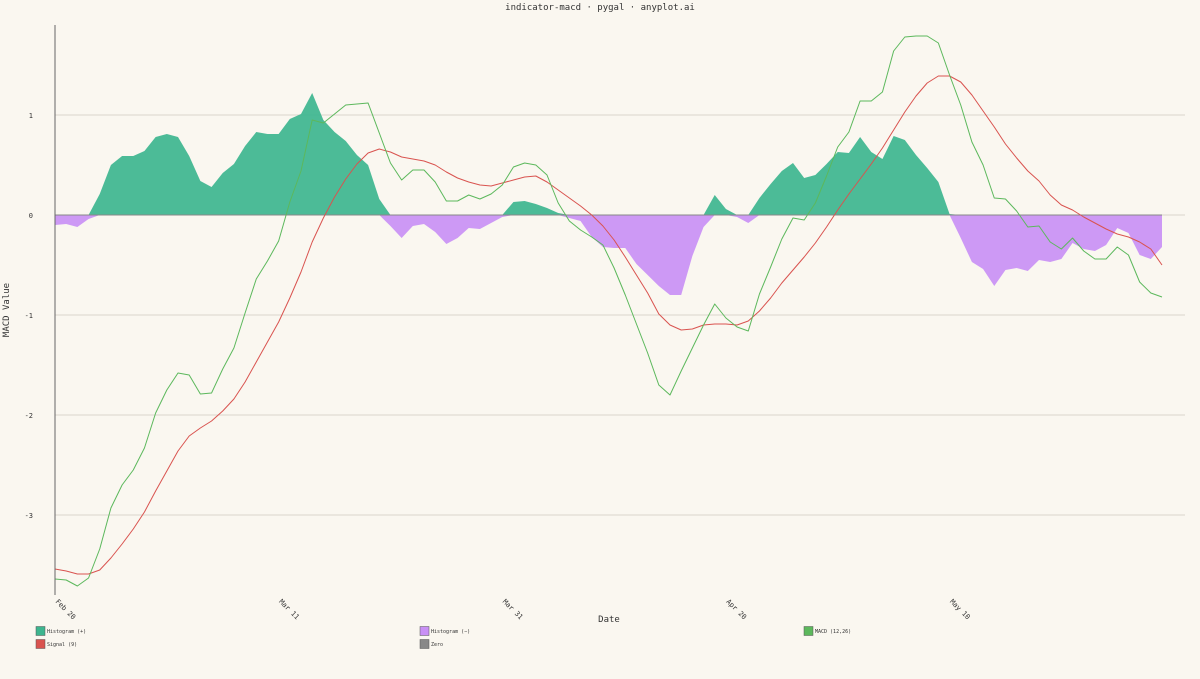 This screenshot has height=679, width=1200. Describe the element at coordinates (29, 516) in the screenshot. I see `y-tick-label: -3` at that location.